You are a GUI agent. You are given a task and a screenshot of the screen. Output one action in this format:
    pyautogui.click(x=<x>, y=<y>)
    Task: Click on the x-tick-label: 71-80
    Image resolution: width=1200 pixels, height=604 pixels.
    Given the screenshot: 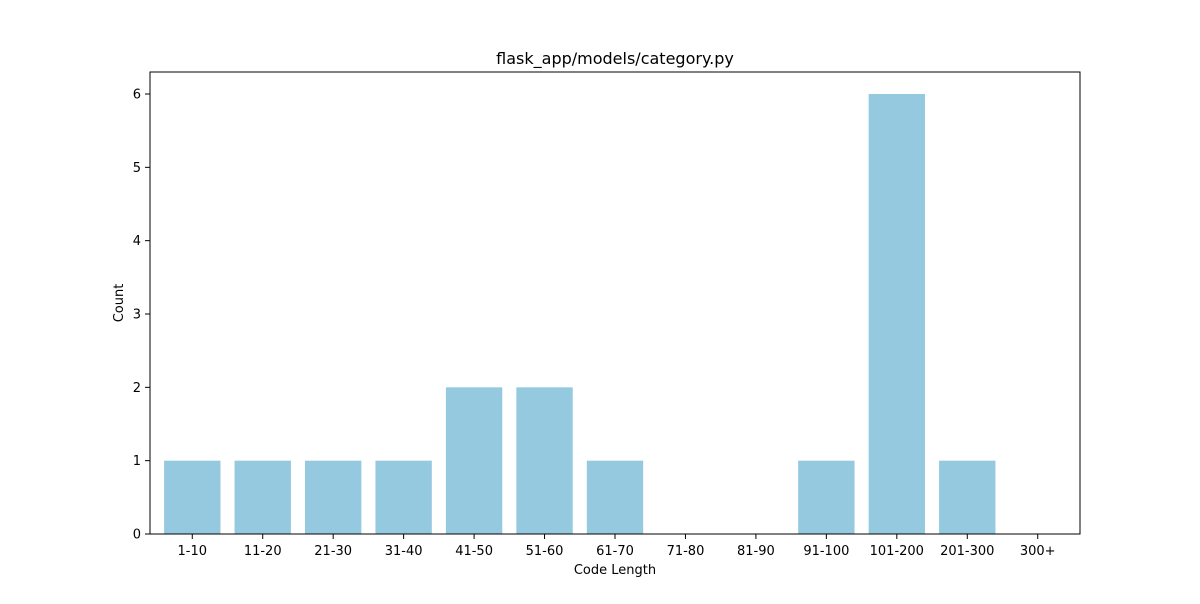 What is the action you would take?
    pyautogui.click(x=686, y=551)
    